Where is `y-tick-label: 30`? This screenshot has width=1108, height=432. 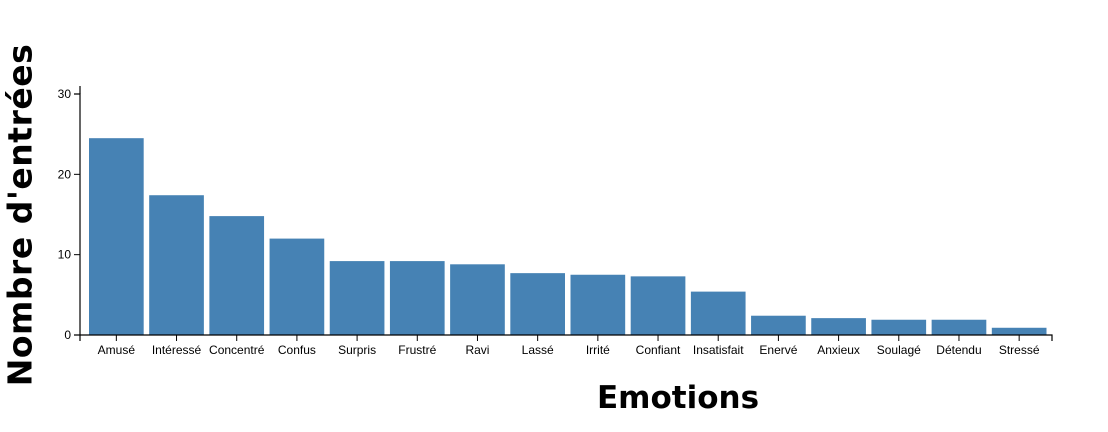 y-tick-label: 30 is located at coordinates (65, 94).